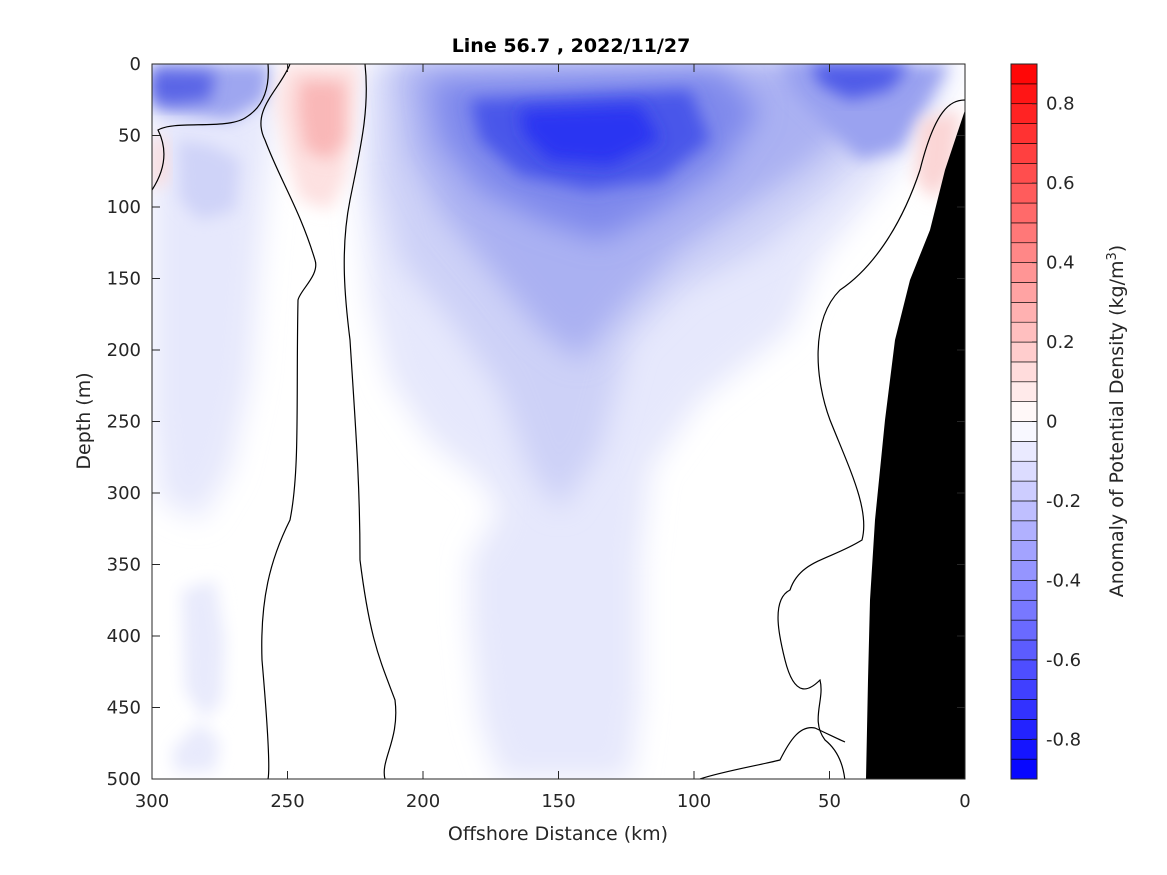  What do you see at coordinates (124, 779) in the screenshot?
I see `y-tick-label: 500` at bounding box center [124, 779].